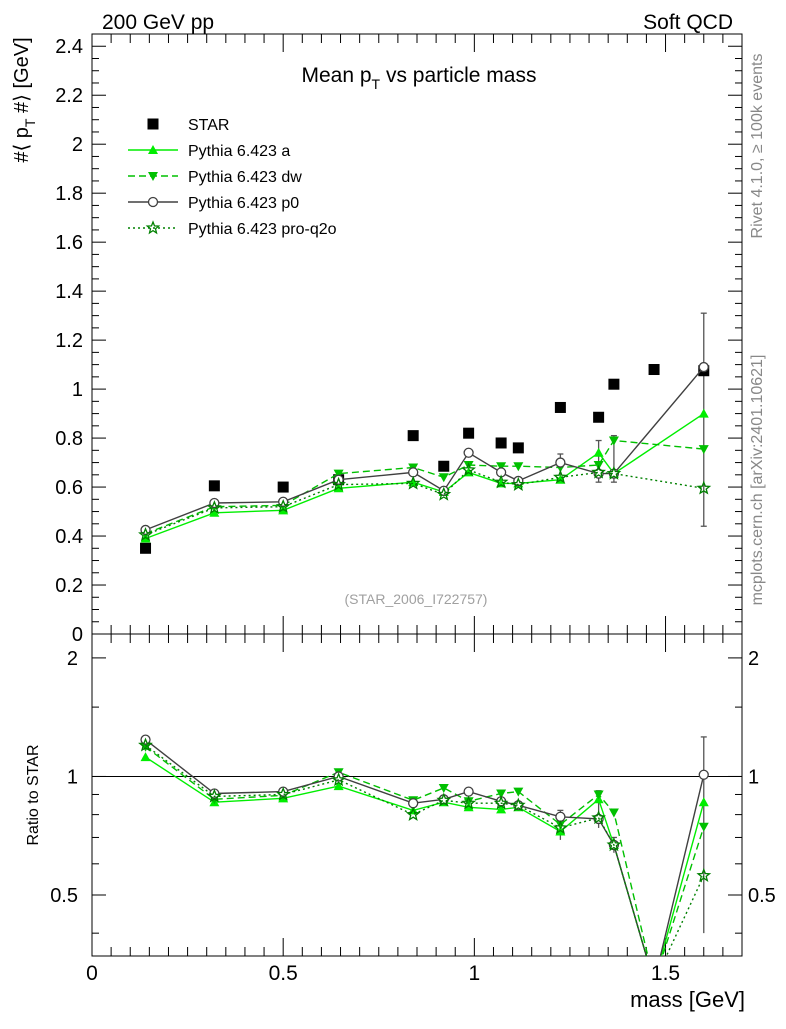 This screenshot has width=786, height=1029. Describe the element at coordinates (22, 77) in the screenshot. I see `y-axis-label-rest: #⟩ [GeV]` at that location.